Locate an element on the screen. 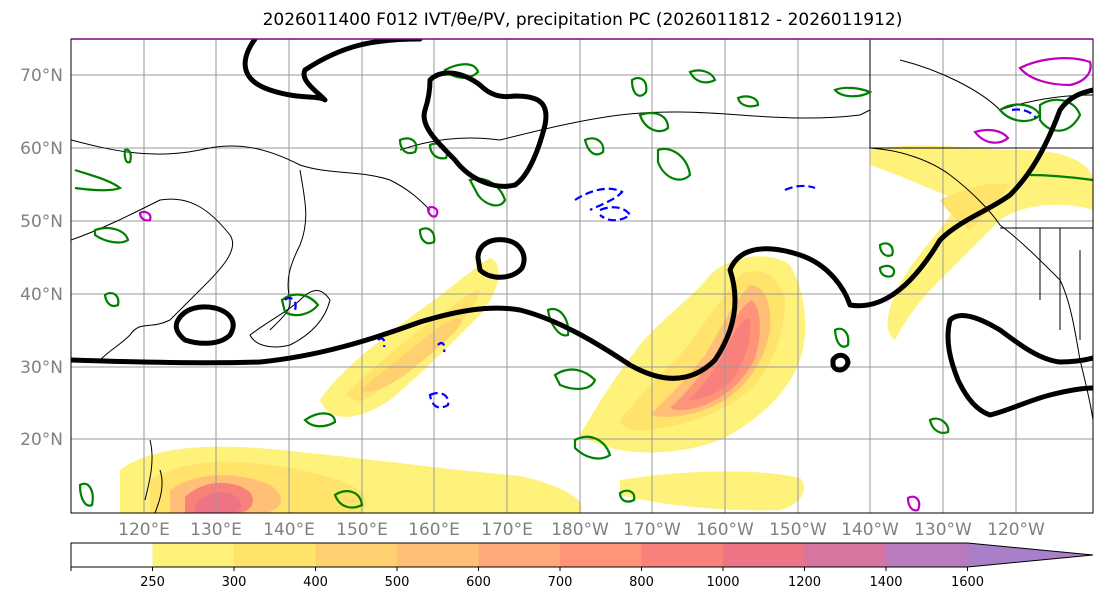 The height and width of the screenshot is (606, 1105). lat-label: 20°N is located at coordinates (41, 440).